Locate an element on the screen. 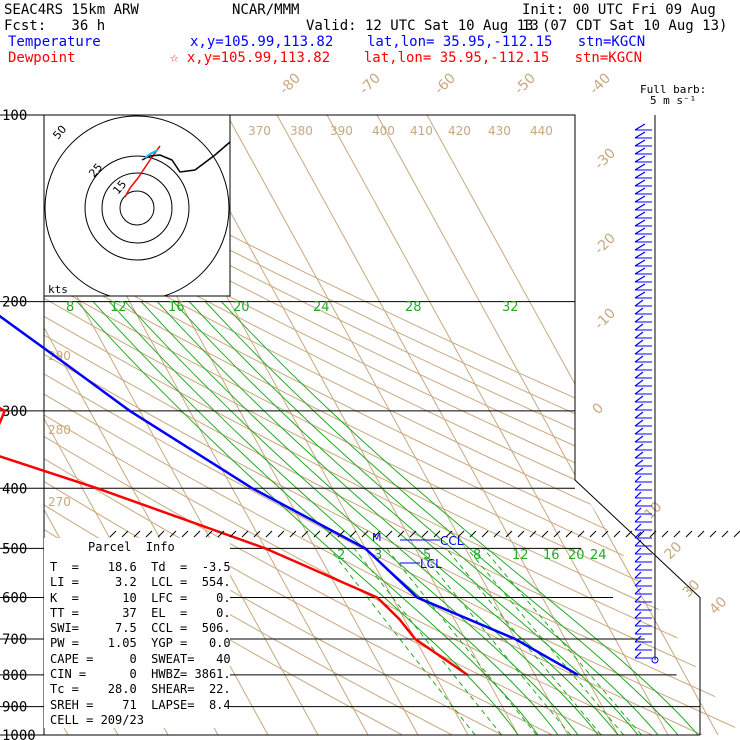 The width and height of the screenshot is (740, 740). org-title: NCAR/MMM is located at coordinates (266, 10).